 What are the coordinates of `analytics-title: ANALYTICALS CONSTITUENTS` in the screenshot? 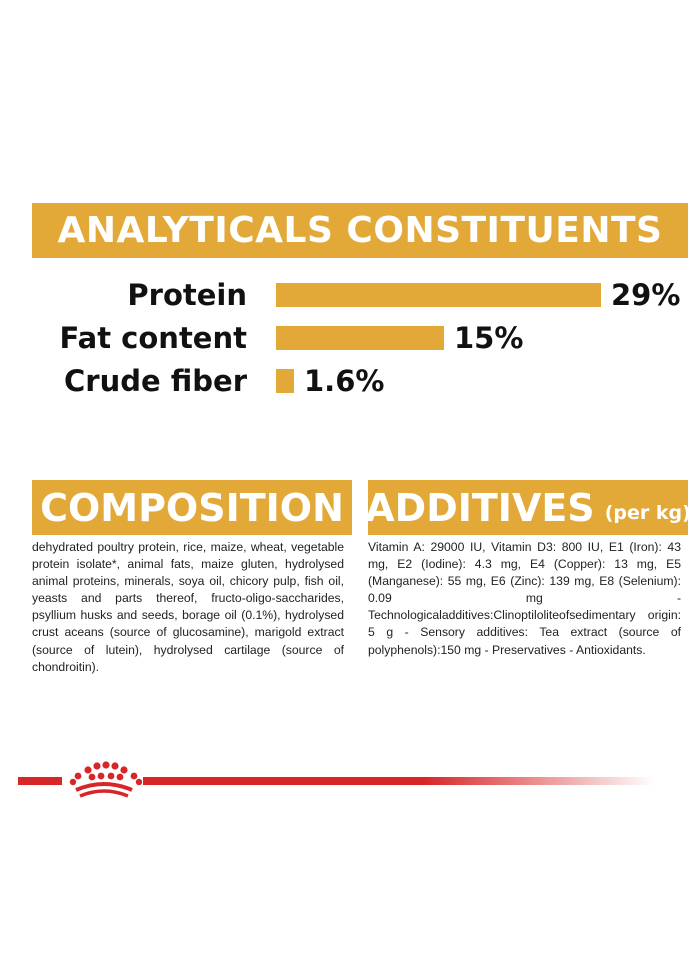 It's located at (360, 230).